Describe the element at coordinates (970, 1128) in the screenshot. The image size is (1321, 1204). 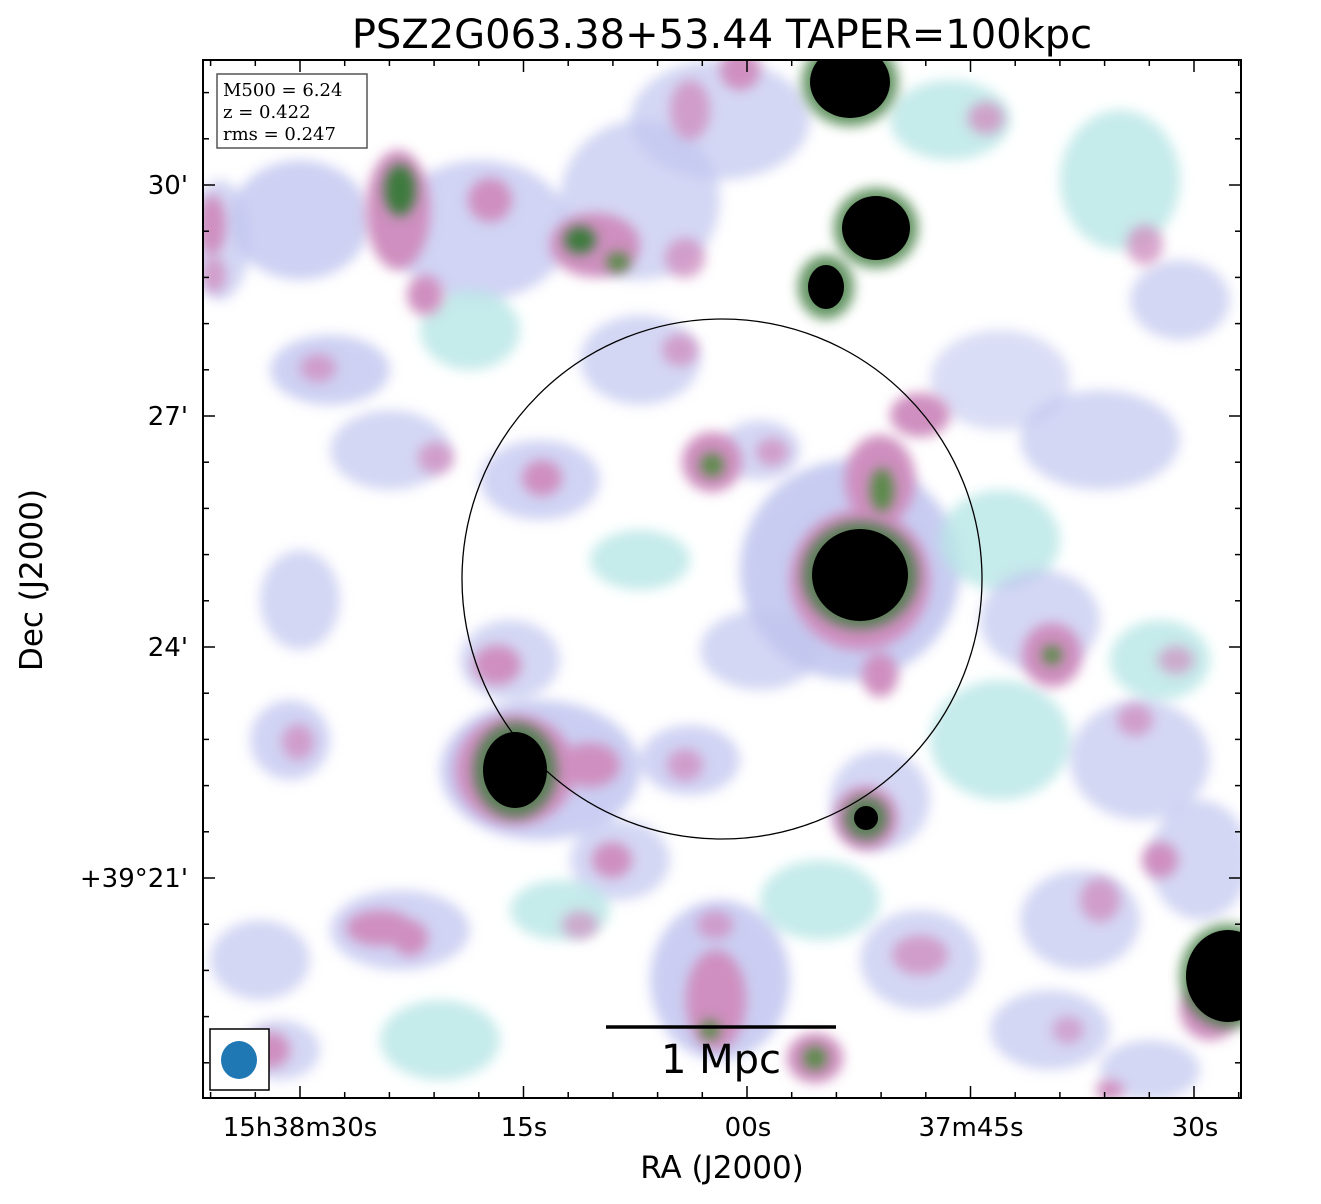
I see `x-tick-label: 37m45s` at that location.